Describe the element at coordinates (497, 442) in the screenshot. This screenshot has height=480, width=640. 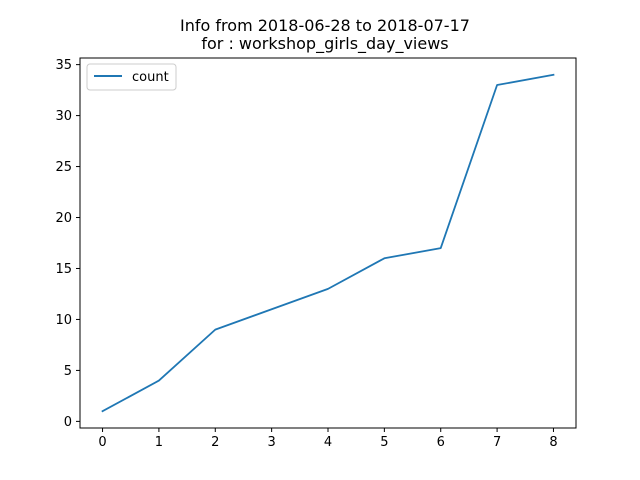
I see `x-tick-label: 7` at that location.